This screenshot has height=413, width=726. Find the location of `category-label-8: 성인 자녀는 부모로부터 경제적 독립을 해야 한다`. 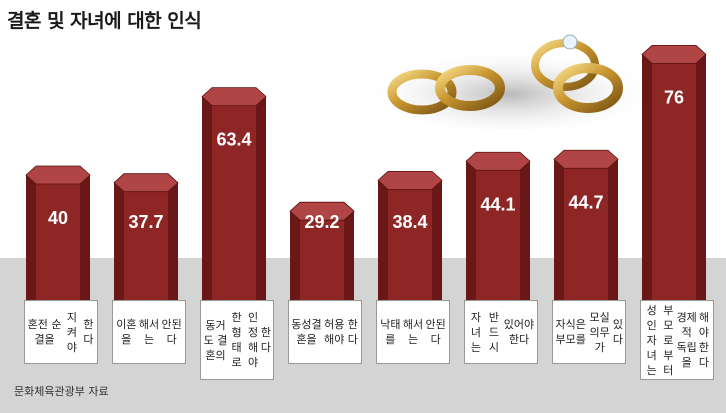

category-label-8: 성인 자녀는 부모로부터 경제적 독립을 해야 한다 is located at coordinates (677, 340).